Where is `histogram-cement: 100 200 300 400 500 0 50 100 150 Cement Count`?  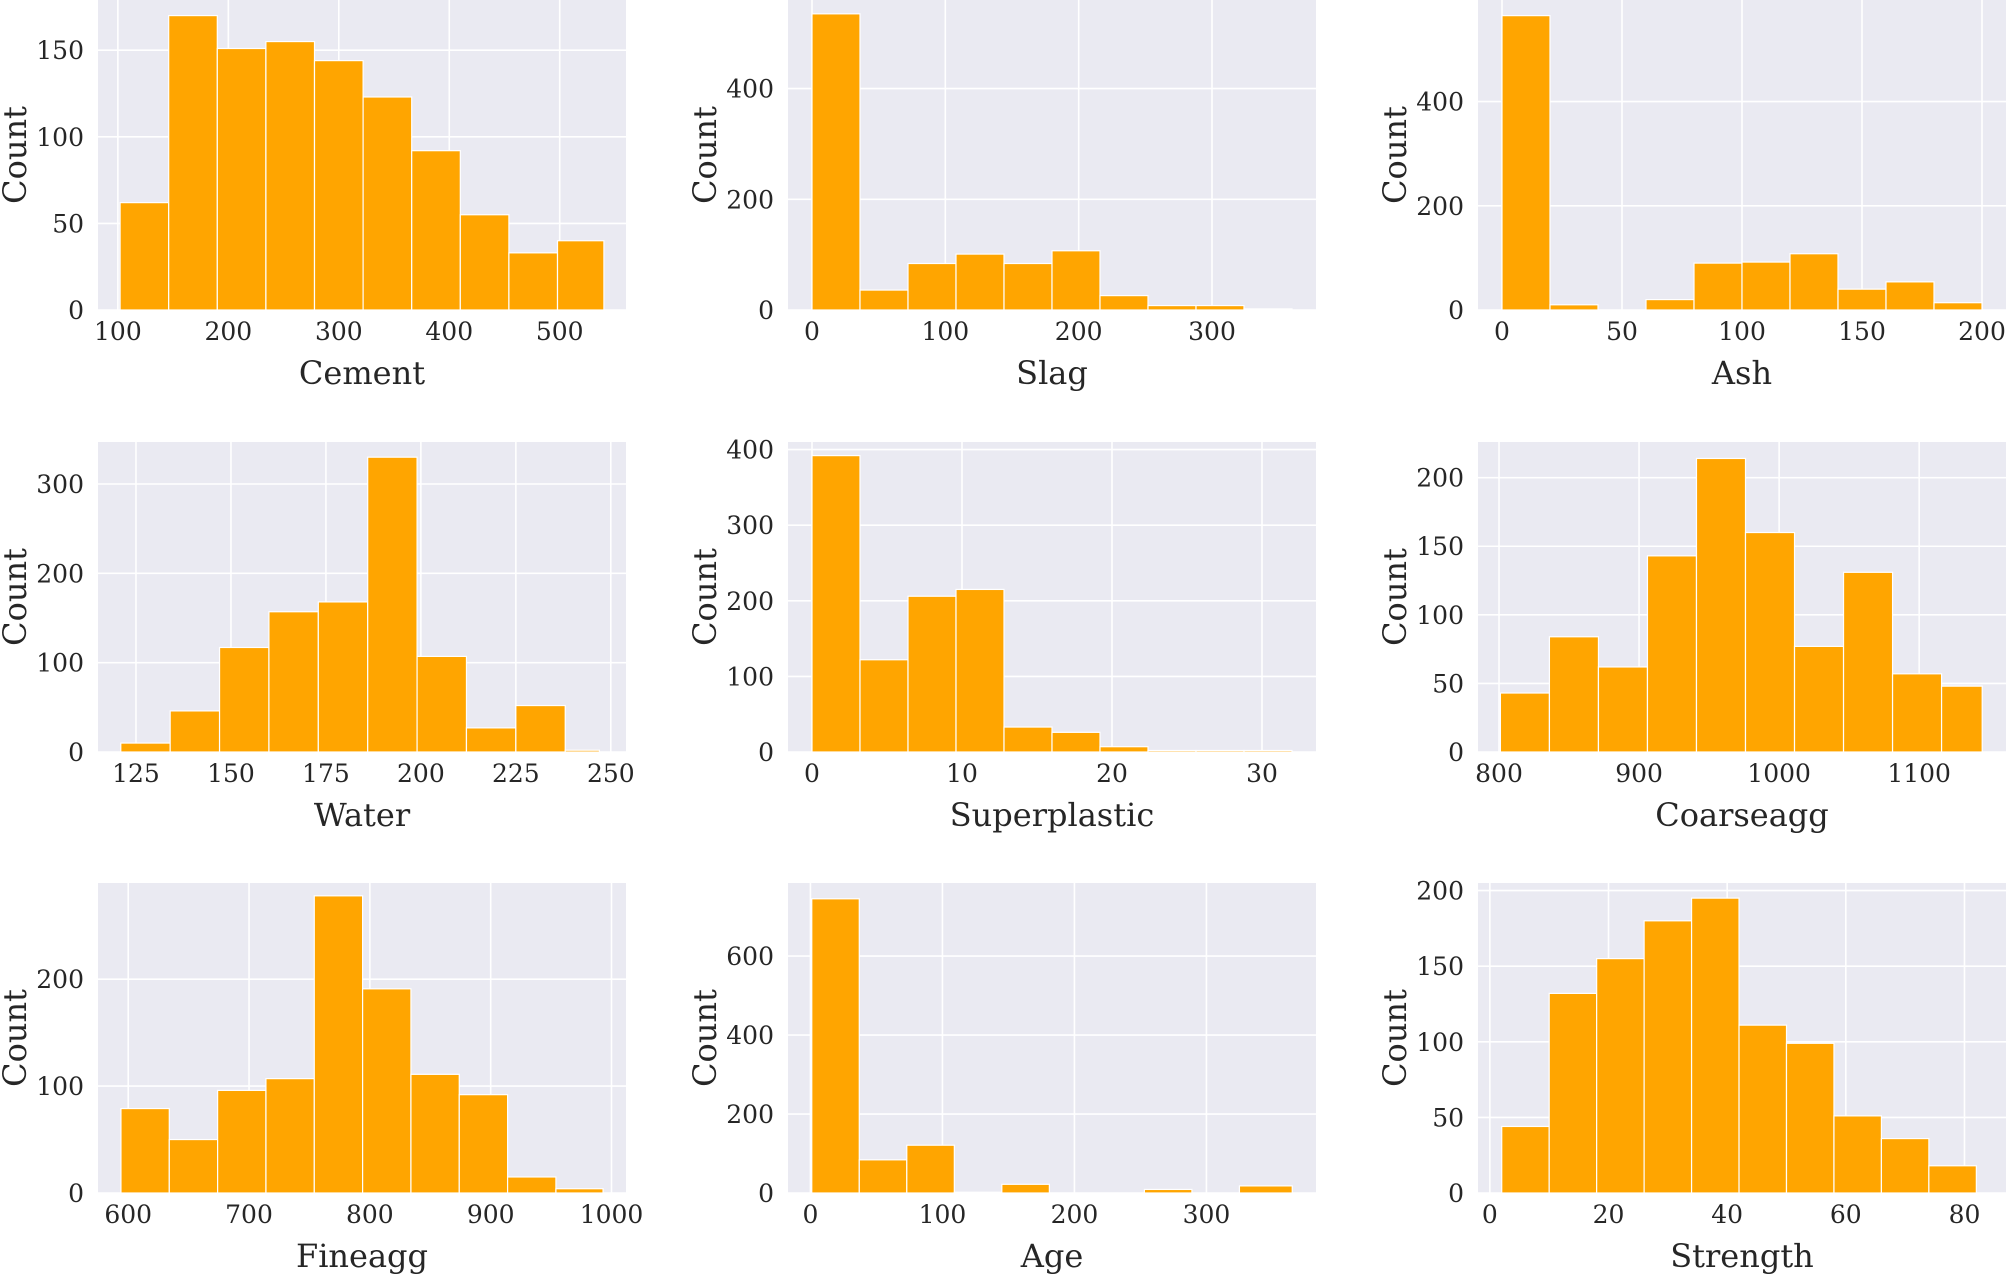 histogram-cement: 100 200 300 400 500 0 50 100 150 Cement Count is located at coordinates (313, 196).